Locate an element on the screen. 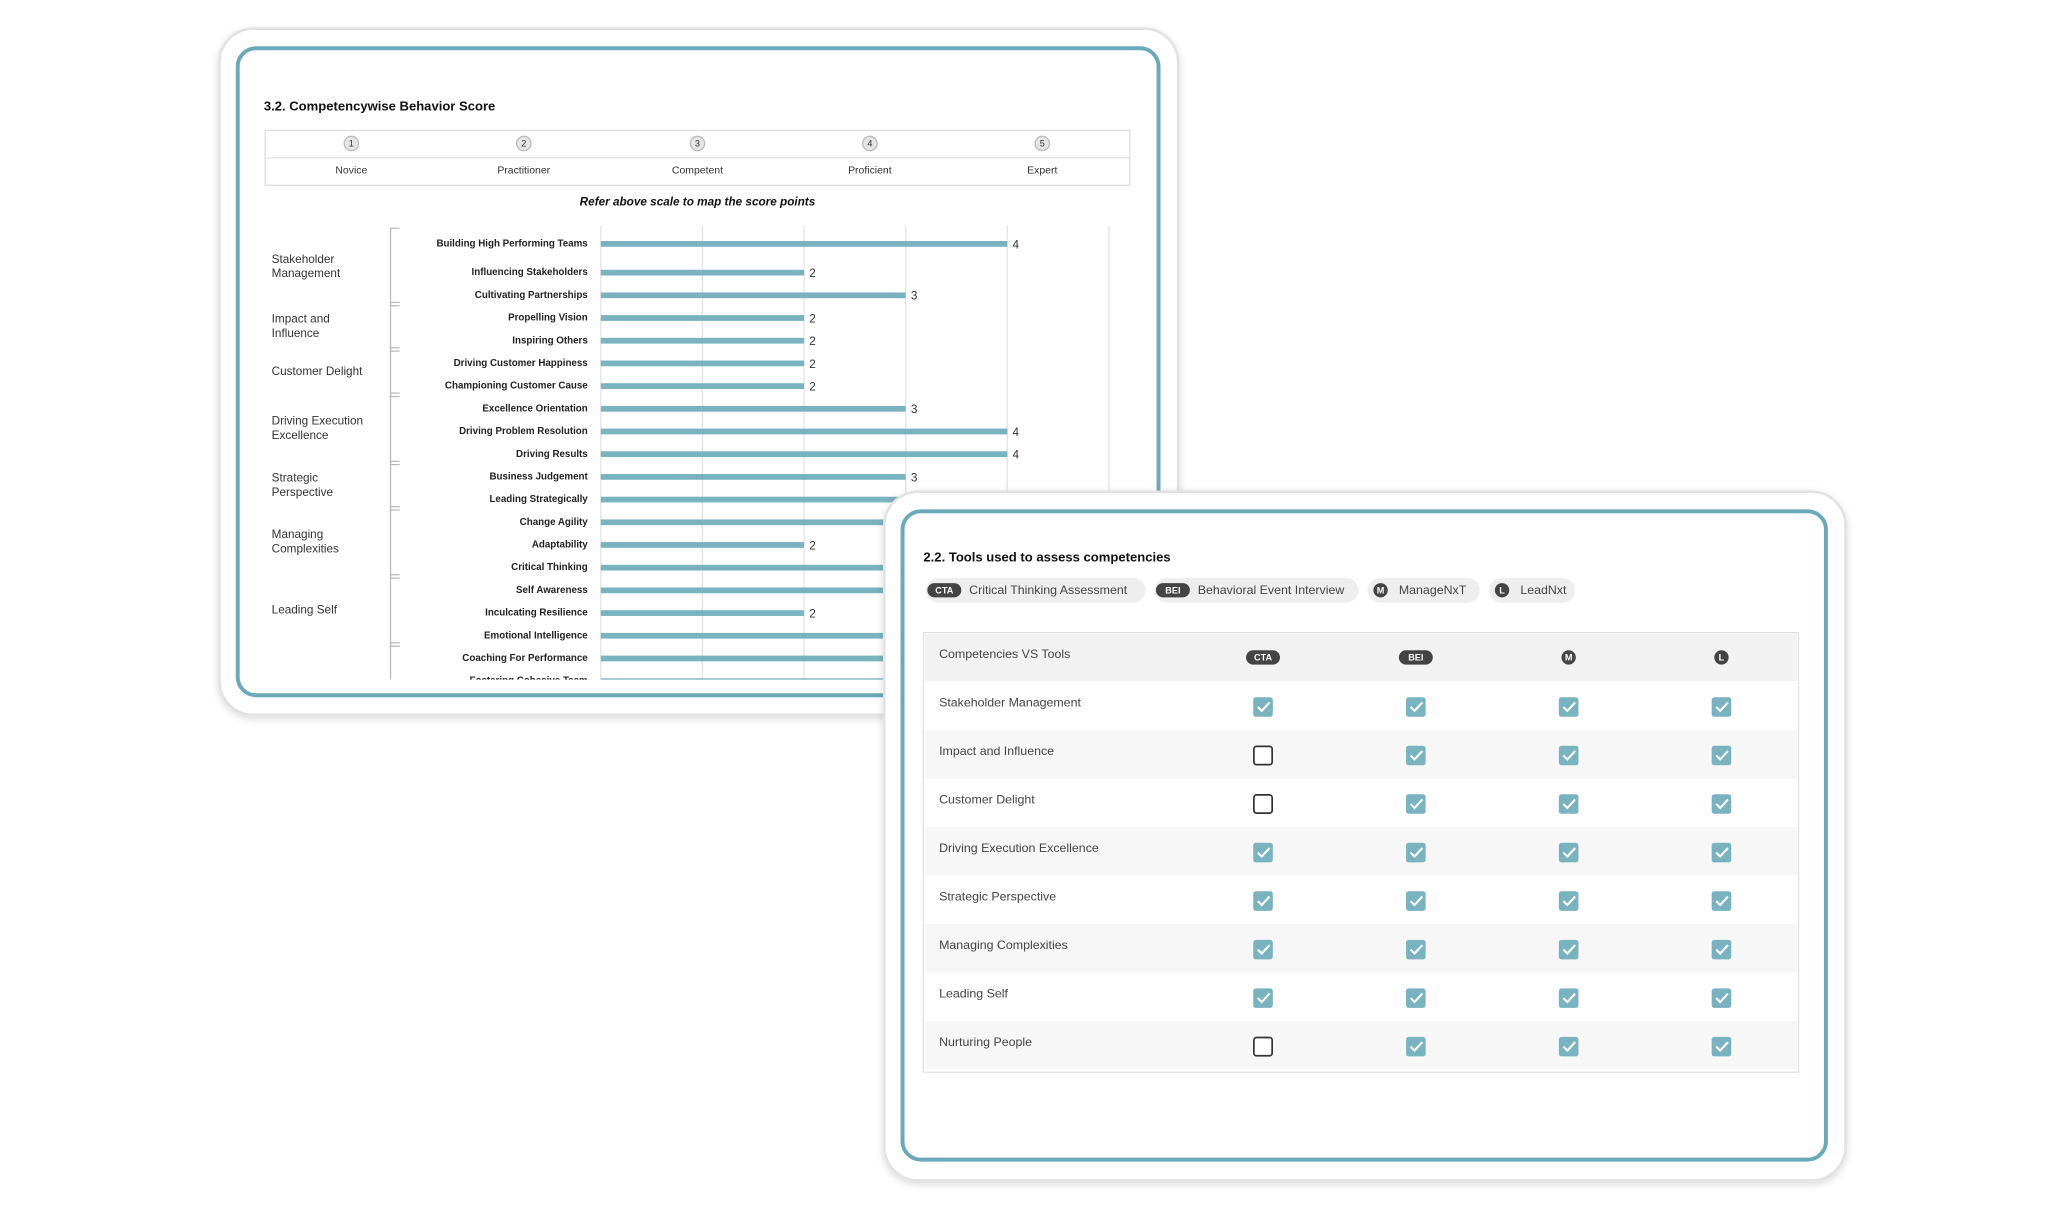  tool-name: Behavioral Event Interview is located at coordinates (1271, 590).